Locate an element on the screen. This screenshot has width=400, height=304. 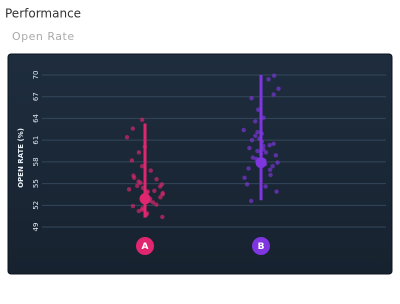
y-tick-label: 58 is located at coordinates (36, 161).